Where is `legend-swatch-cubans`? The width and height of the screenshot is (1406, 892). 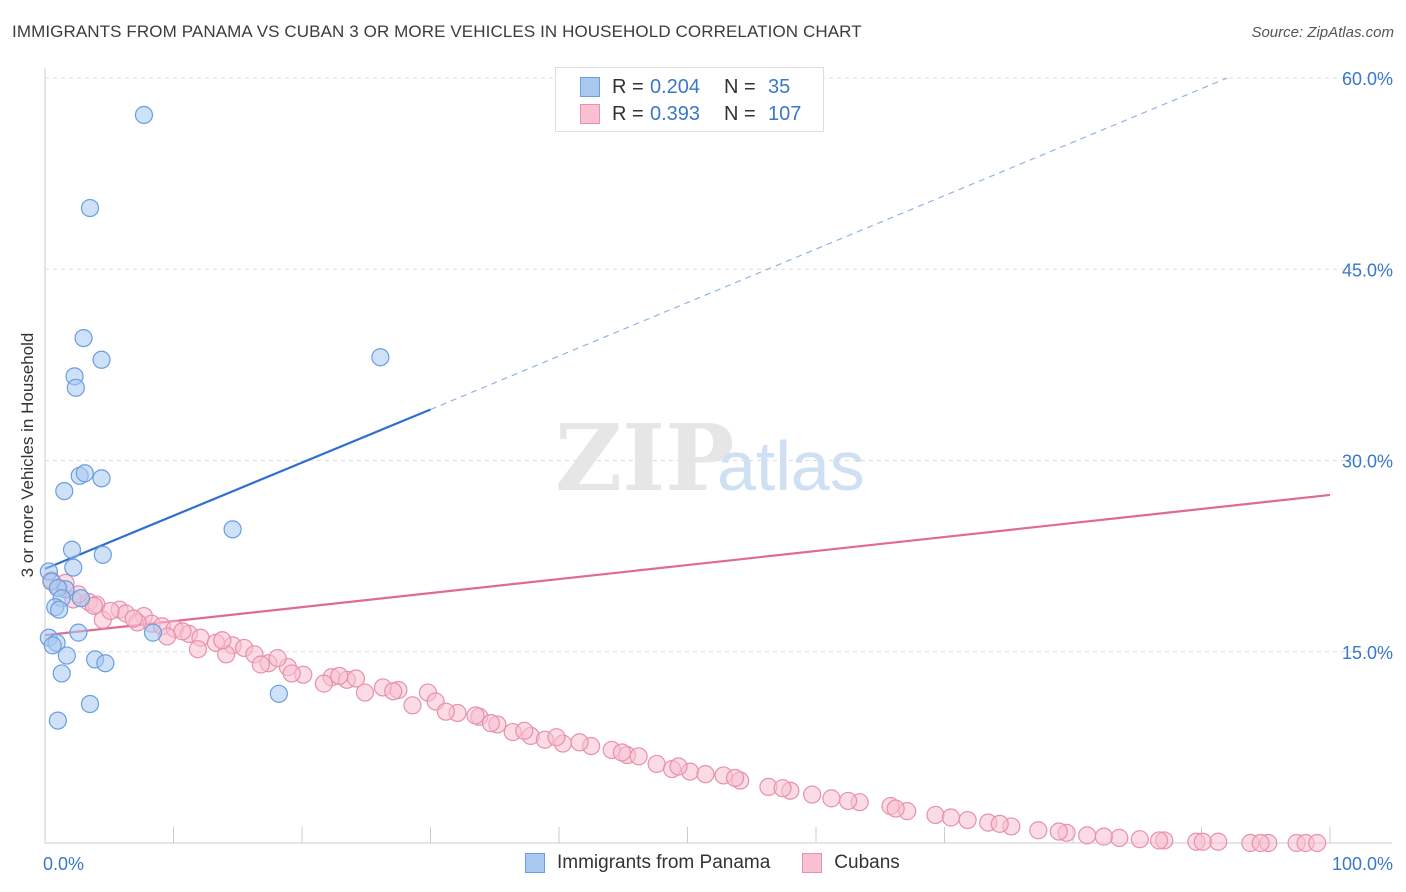
legend-swatch-cubans is located at coordinates (590, 114).